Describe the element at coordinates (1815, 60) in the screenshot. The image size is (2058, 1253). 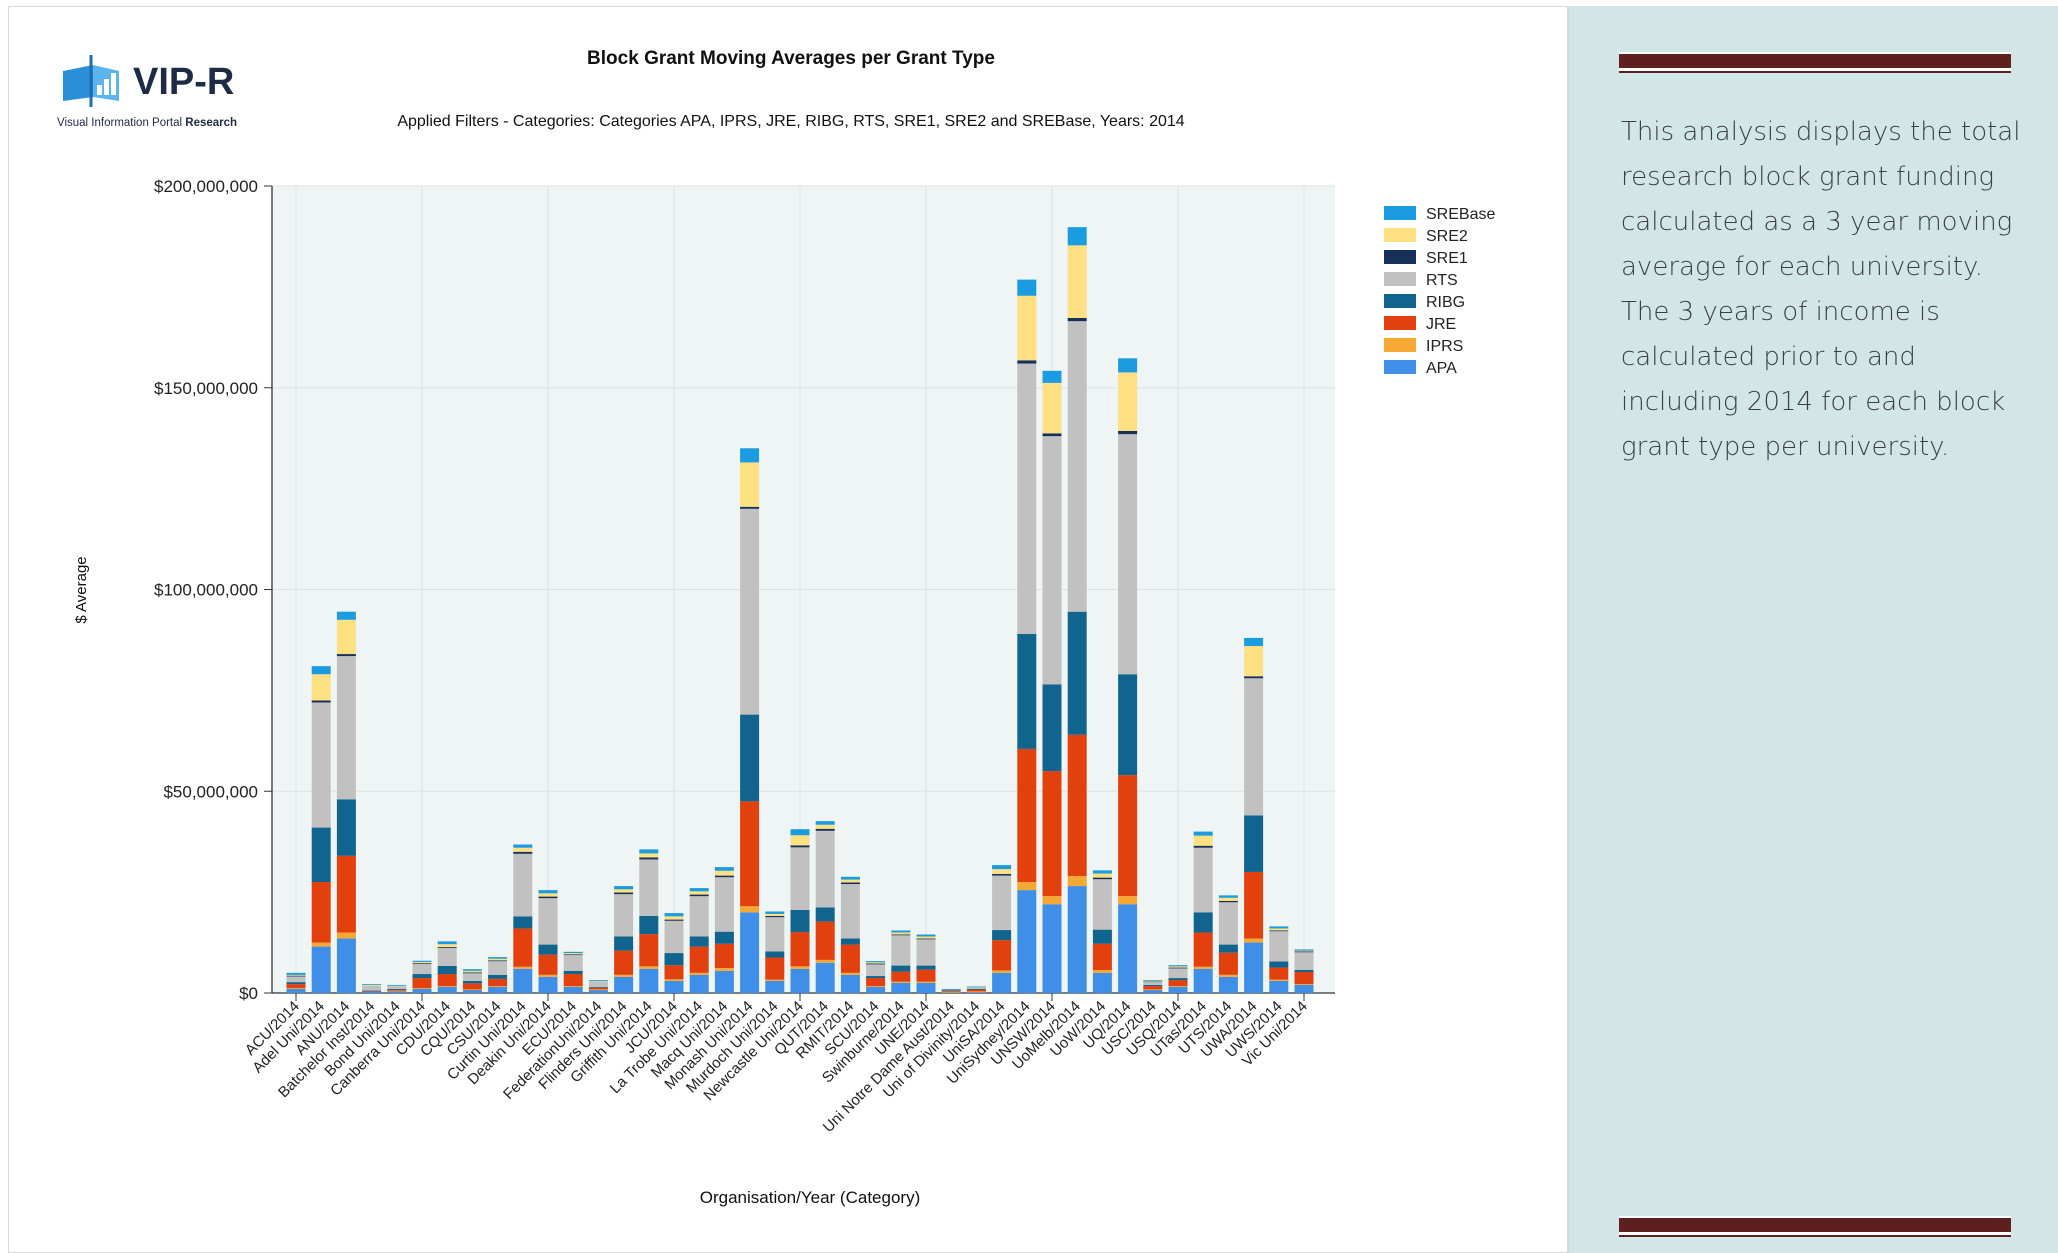
I see `top-divider` at that location.